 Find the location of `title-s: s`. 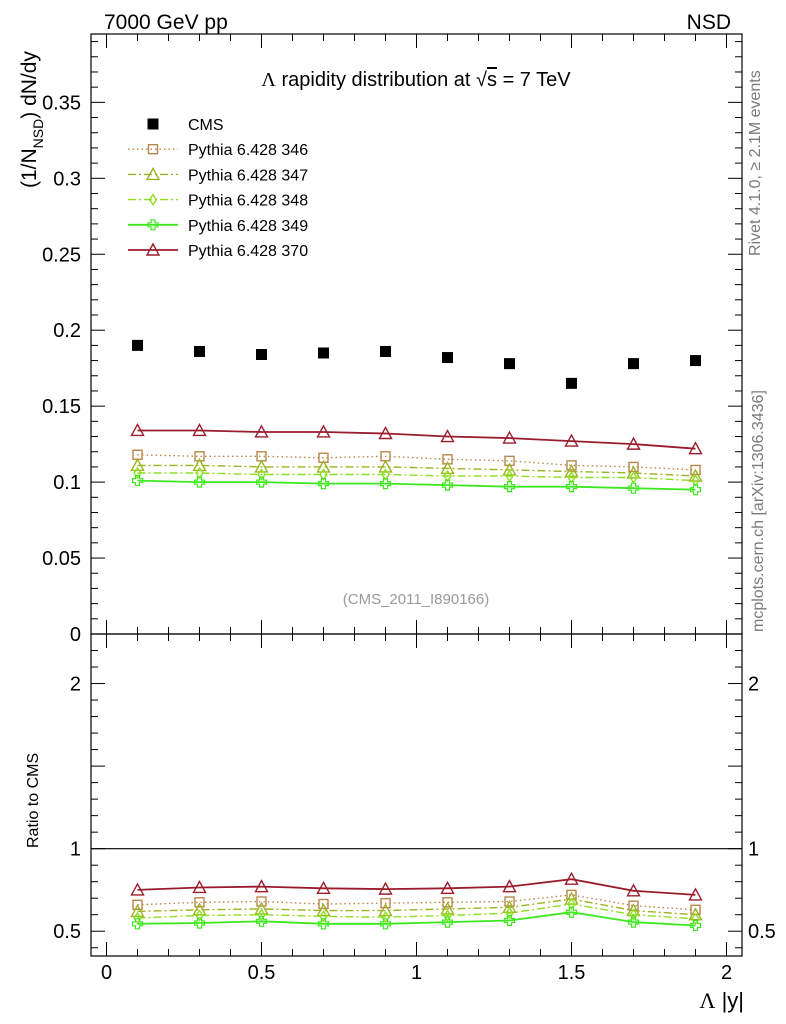

title-s: s is located at coordinates (492, 80).